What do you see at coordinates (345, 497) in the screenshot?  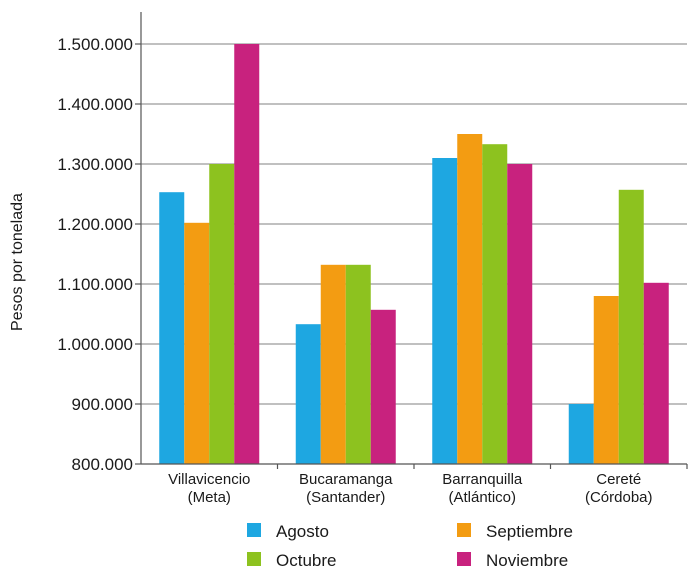 I see `x-category-label: (Santander)` at bounding box center [345, 497].